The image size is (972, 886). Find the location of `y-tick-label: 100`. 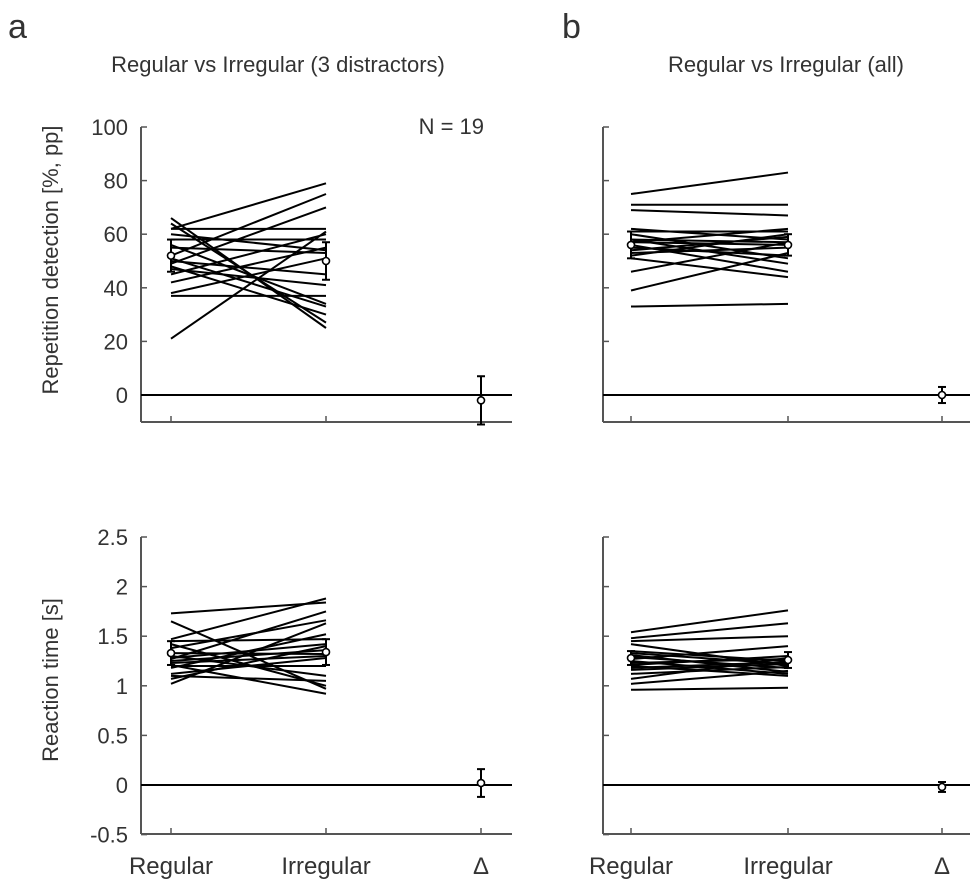

y-tick-label: 100 is located at coordinates (109, 127).